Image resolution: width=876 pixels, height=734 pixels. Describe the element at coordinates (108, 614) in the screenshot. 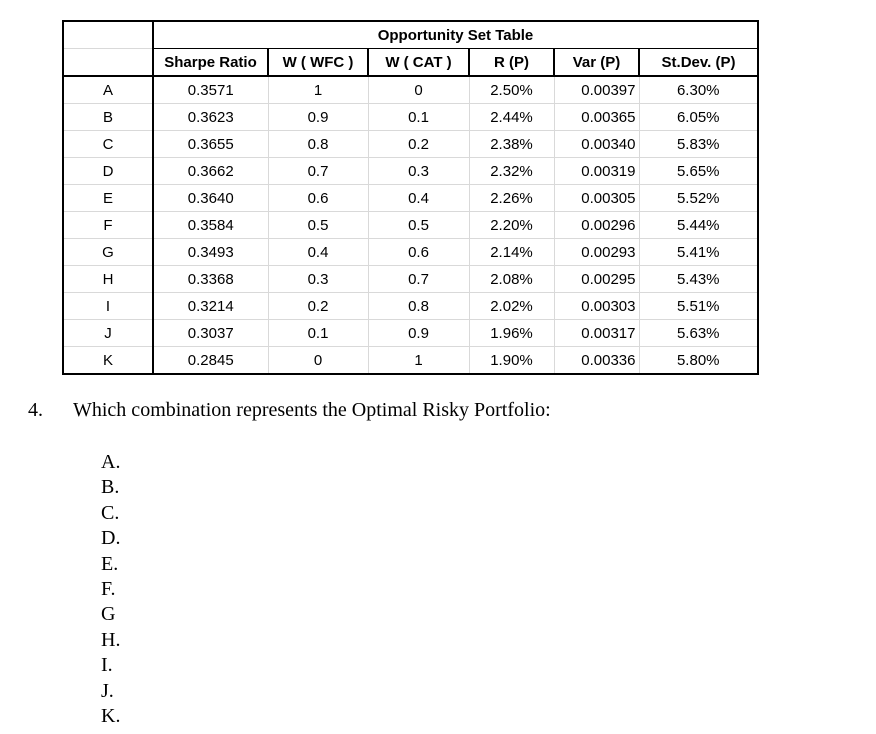

I see `answer-option: G` at that location.